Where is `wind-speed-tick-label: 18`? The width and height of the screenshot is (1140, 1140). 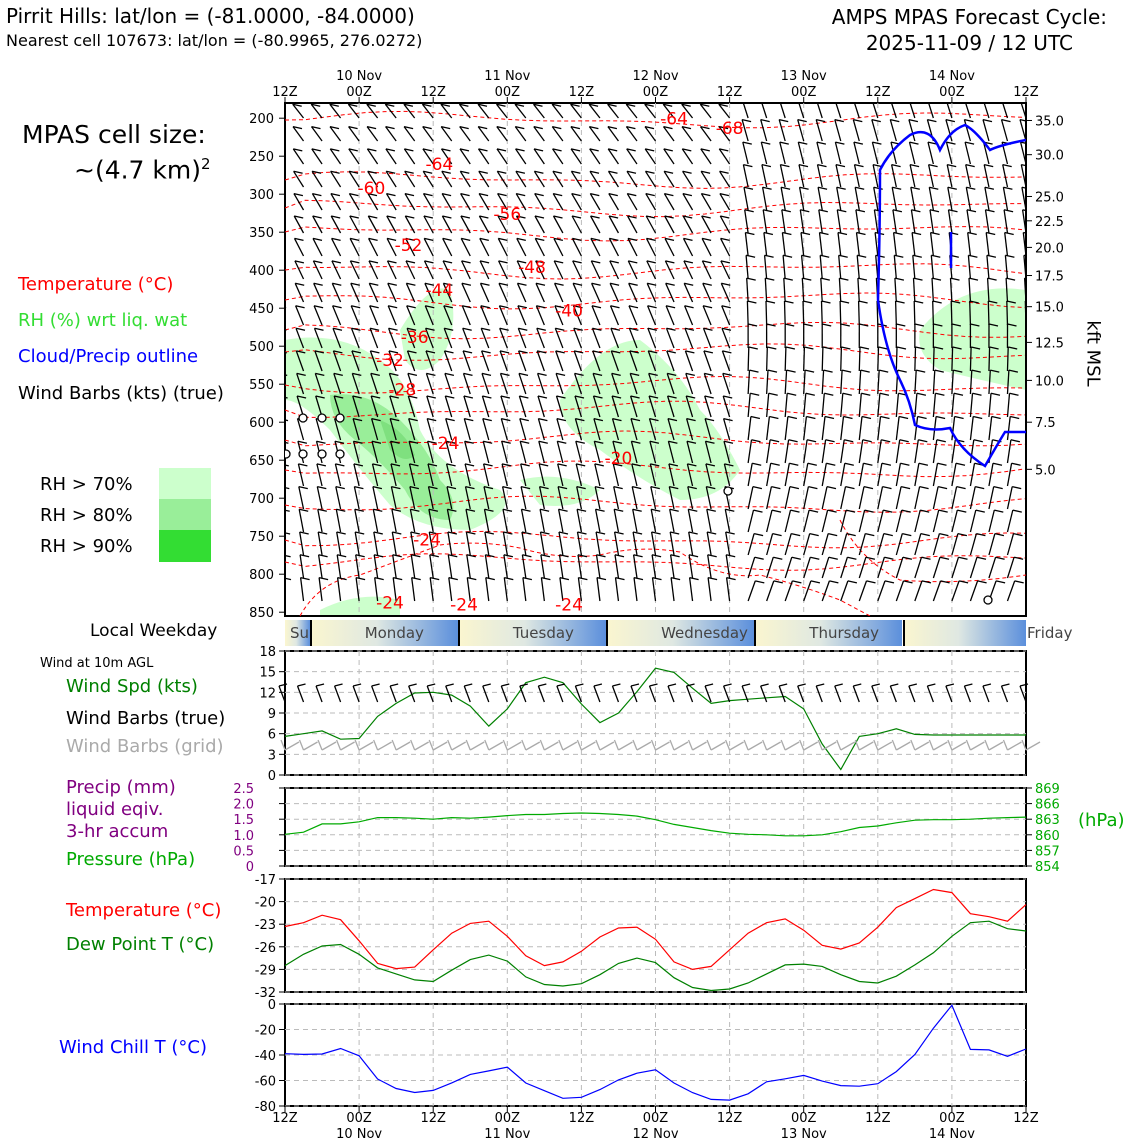 wind-speed-tick-label: 18 is located at coordinates (267, 652).